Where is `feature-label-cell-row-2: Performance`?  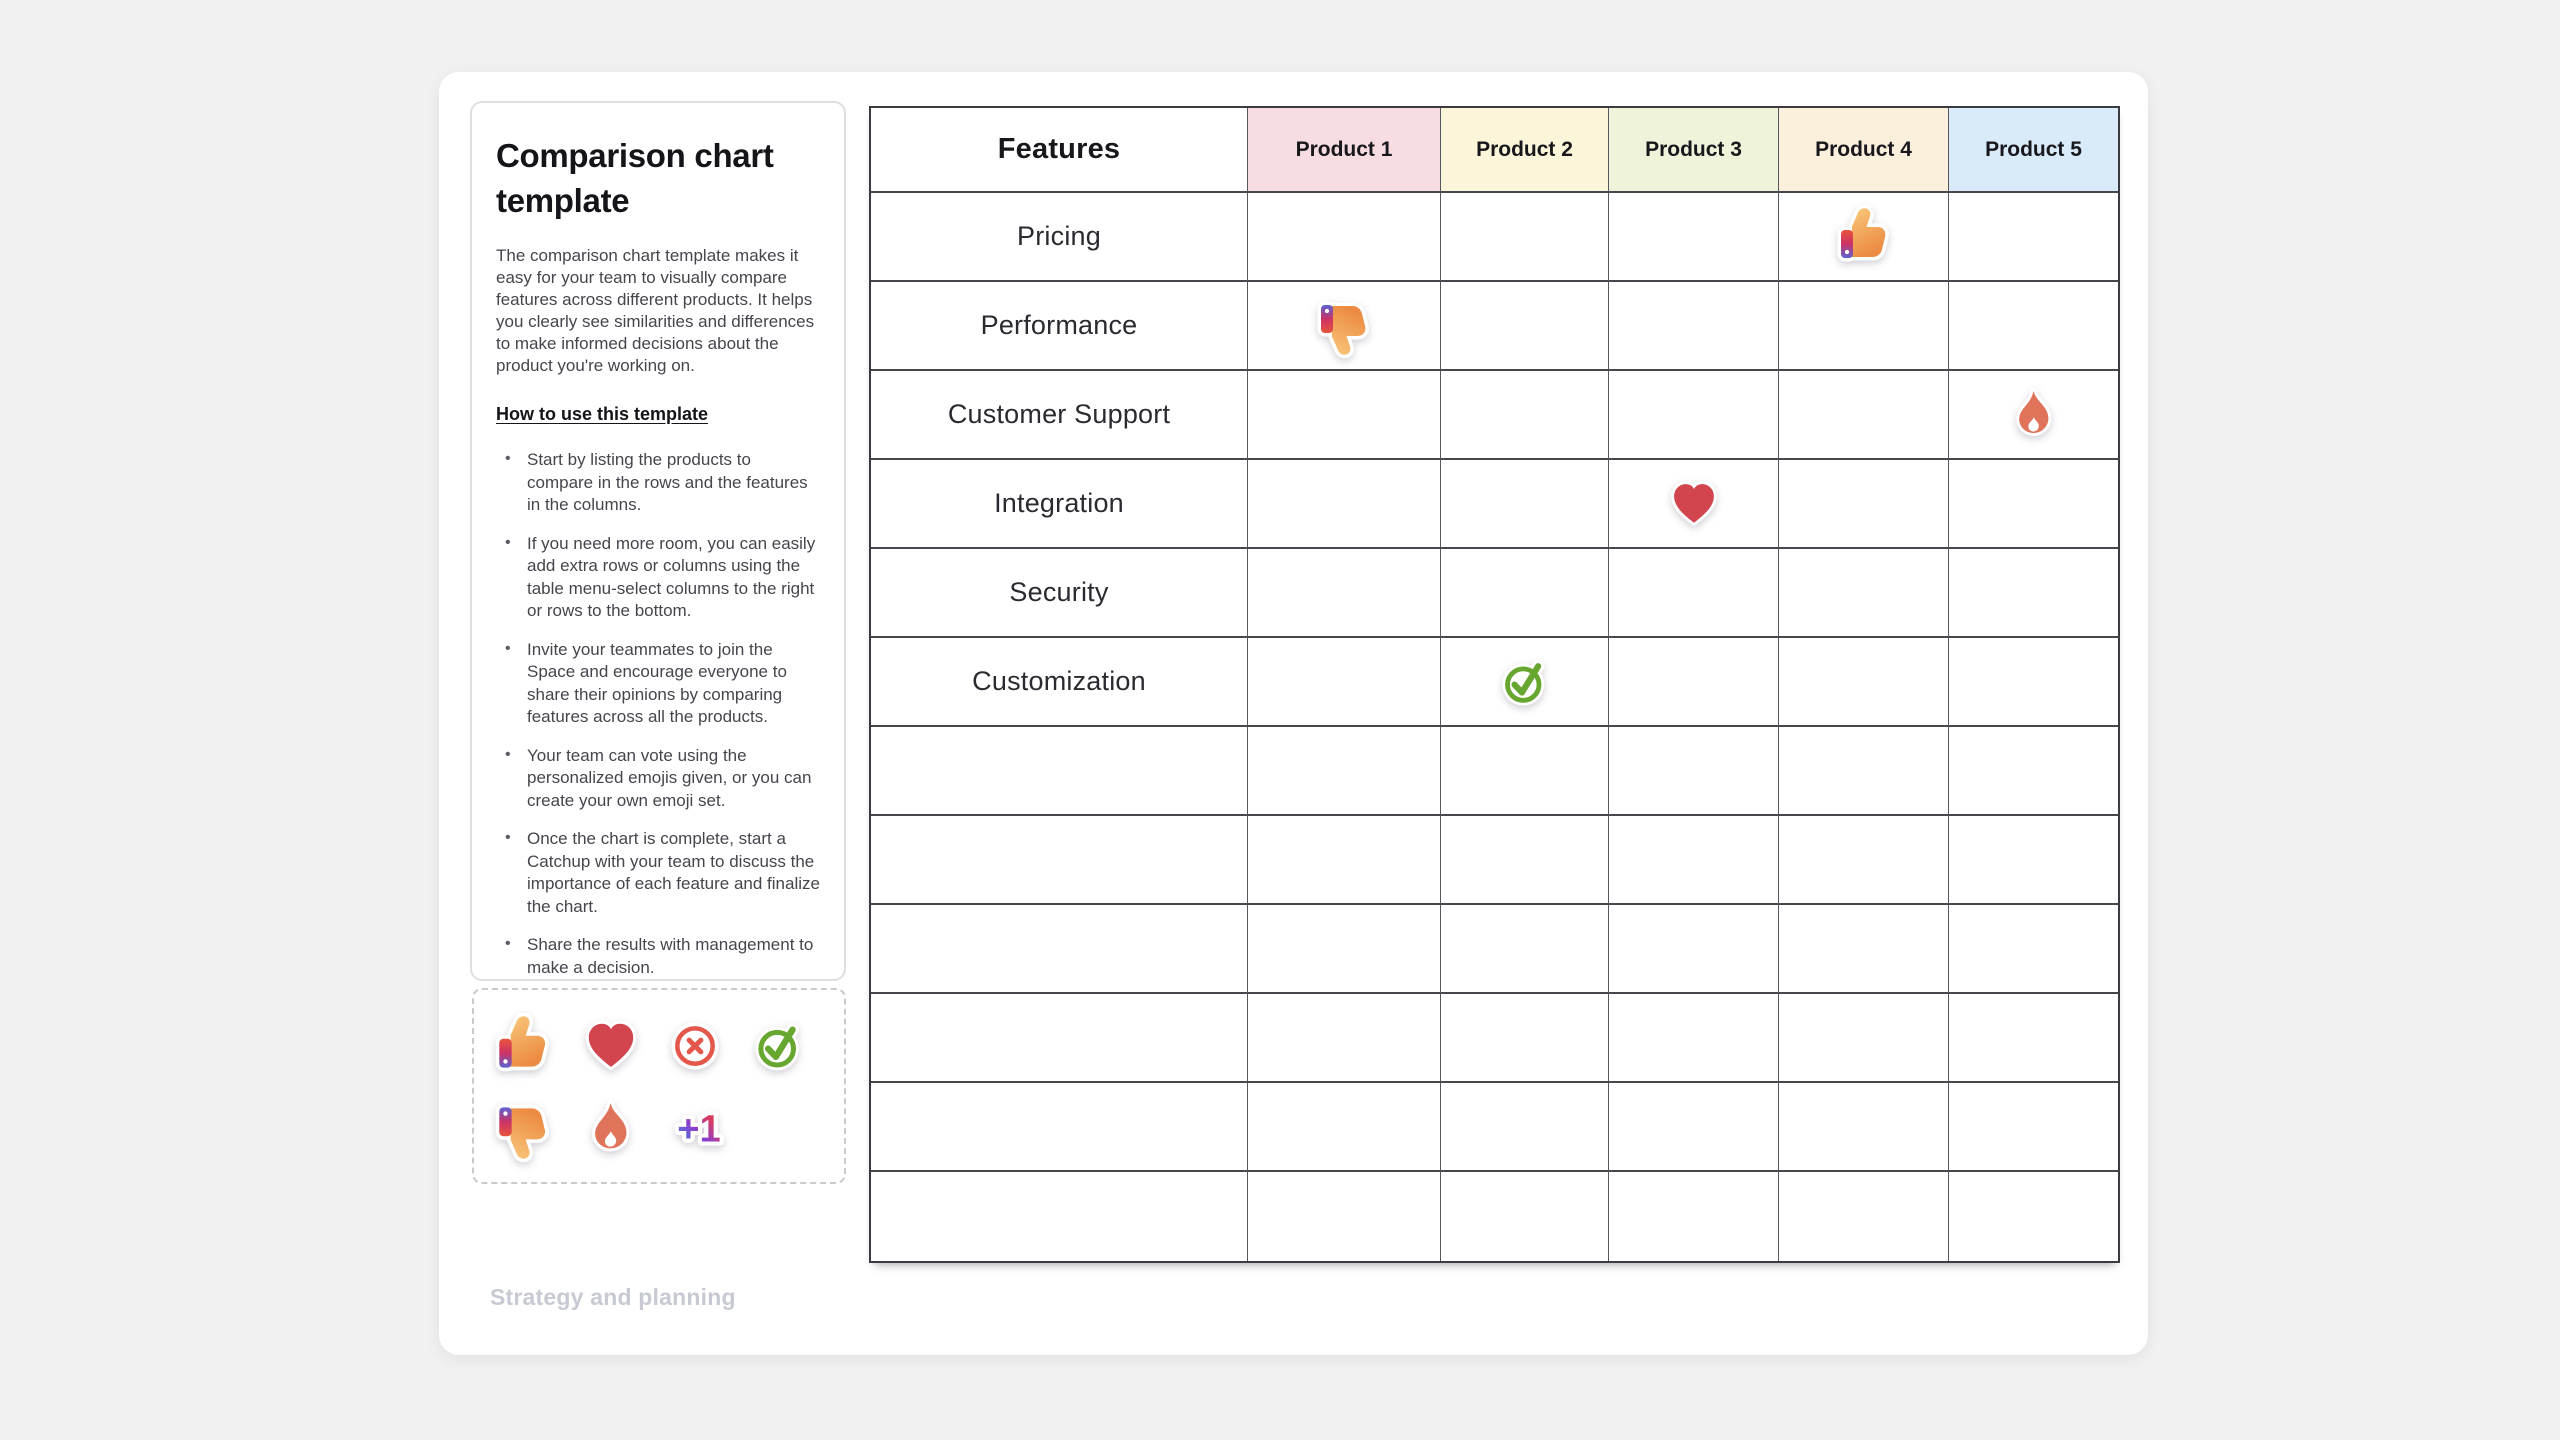
feature-label-cell-row-2: Performance is located at coordinates (1059, 326).